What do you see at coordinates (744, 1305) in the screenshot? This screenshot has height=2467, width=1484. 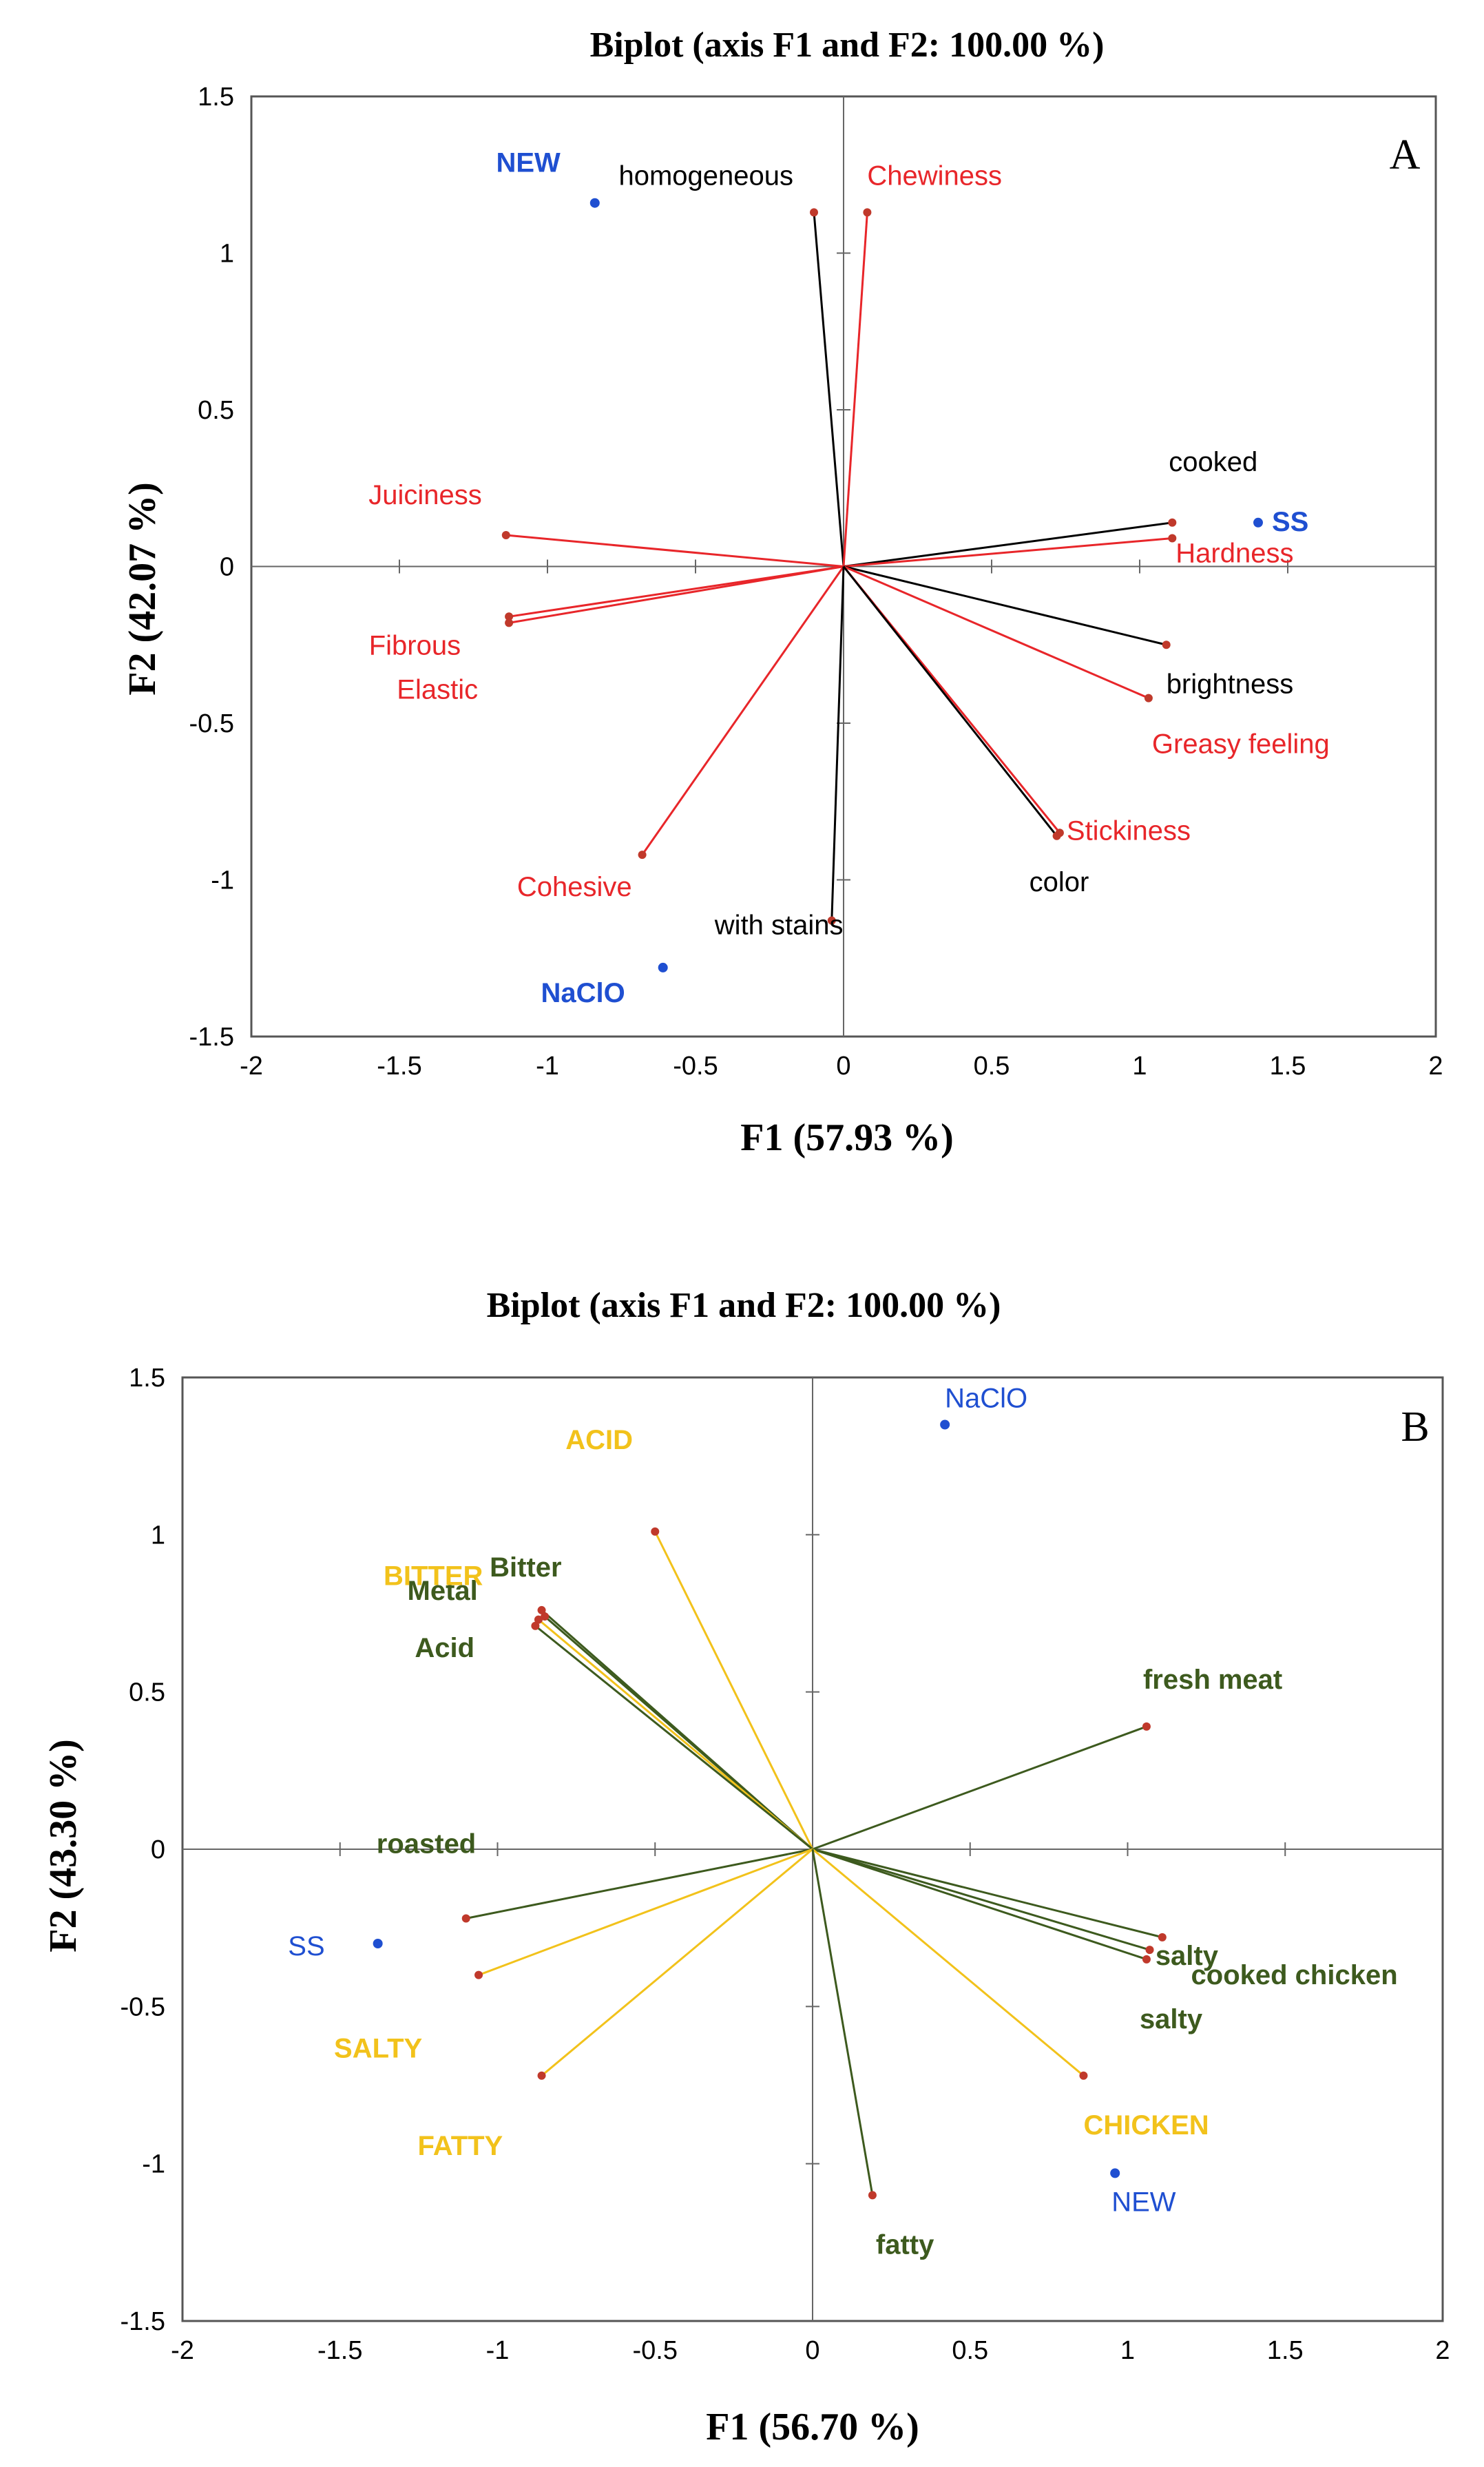 I see `chart-title-b: Biplot (axis F1 and F2: 100.00 %)` at bounding box center [744, 1305].